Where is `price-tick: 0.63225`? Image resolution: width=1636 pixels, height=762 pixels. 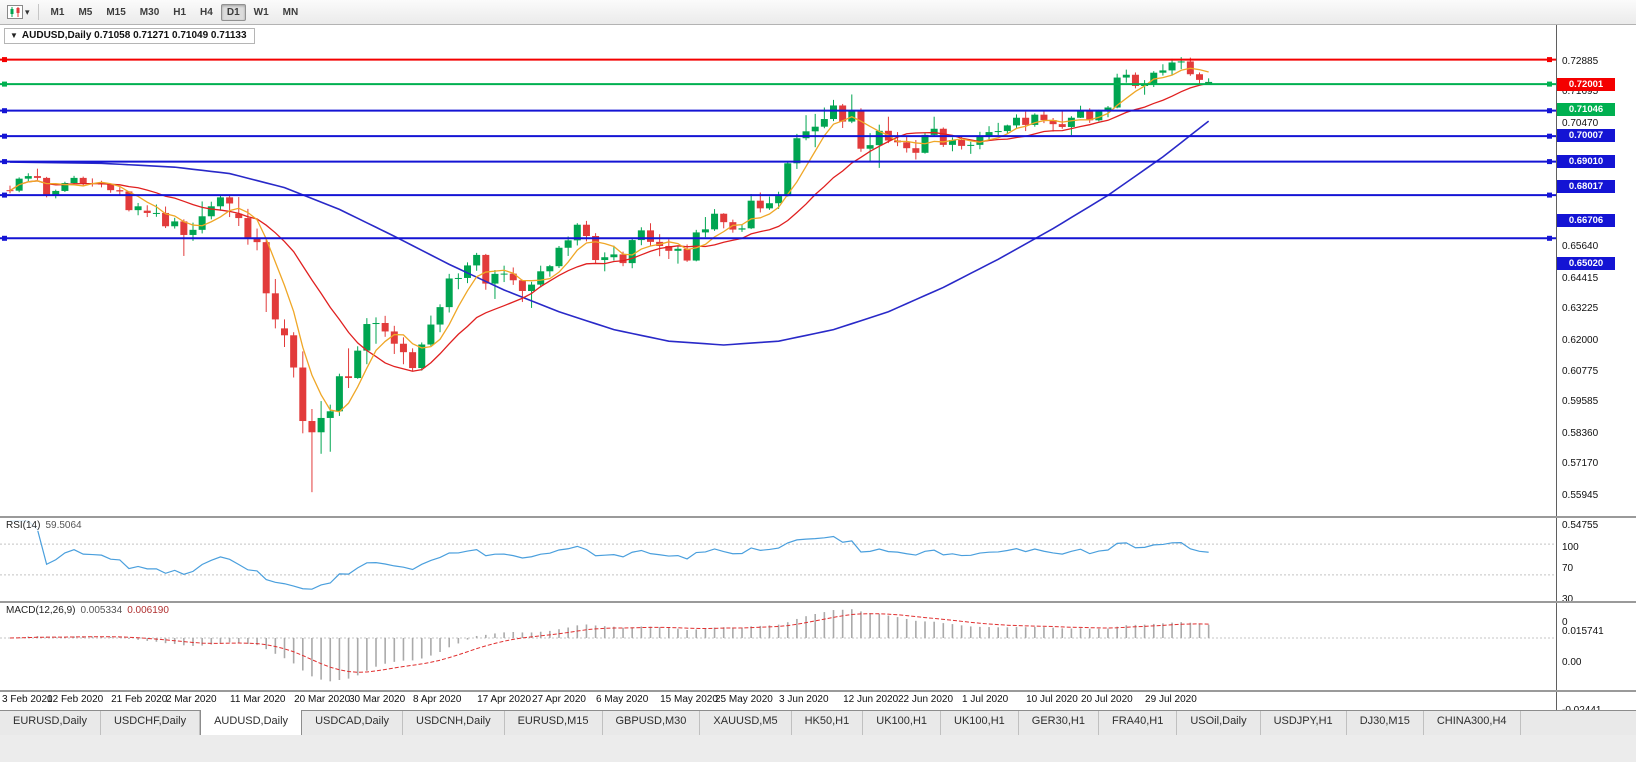 price-tick: 0.63225 is located at coordinates (1580, 309).